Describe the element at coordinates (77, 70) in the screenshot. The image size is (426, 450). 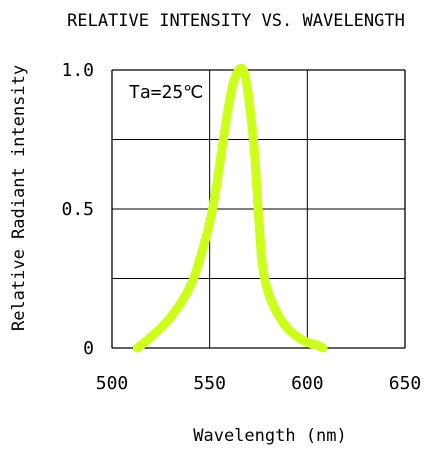
I see `y-tick-label: 1.0` at that location.